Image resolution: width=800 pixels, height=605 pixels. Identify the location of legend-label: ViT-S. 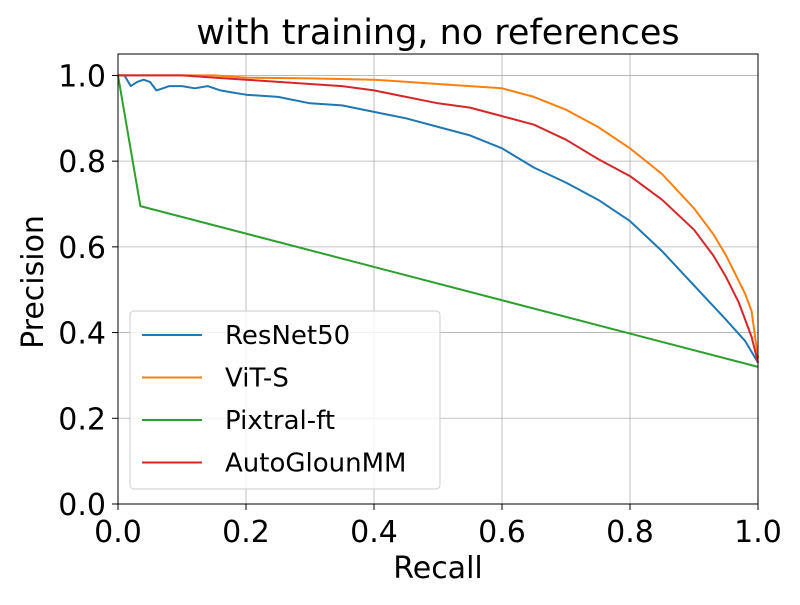
(257, 379).